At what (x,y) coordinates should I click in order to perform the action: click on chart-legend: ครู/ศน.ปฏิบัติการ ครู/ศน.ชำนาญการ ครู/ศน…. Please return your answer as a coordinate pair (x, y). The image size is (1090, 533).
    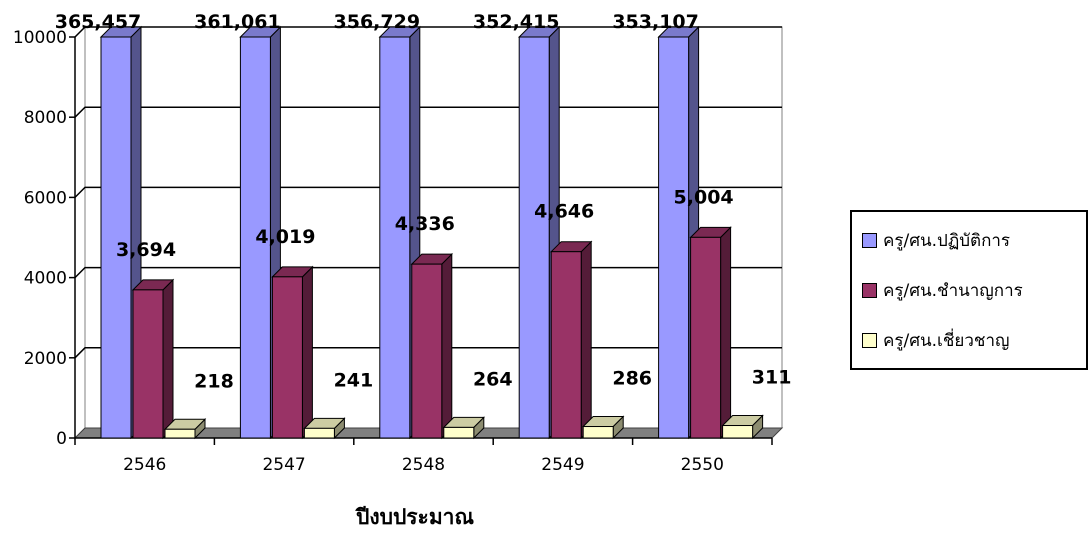
    Looking at the image, I should click on (969, 290).